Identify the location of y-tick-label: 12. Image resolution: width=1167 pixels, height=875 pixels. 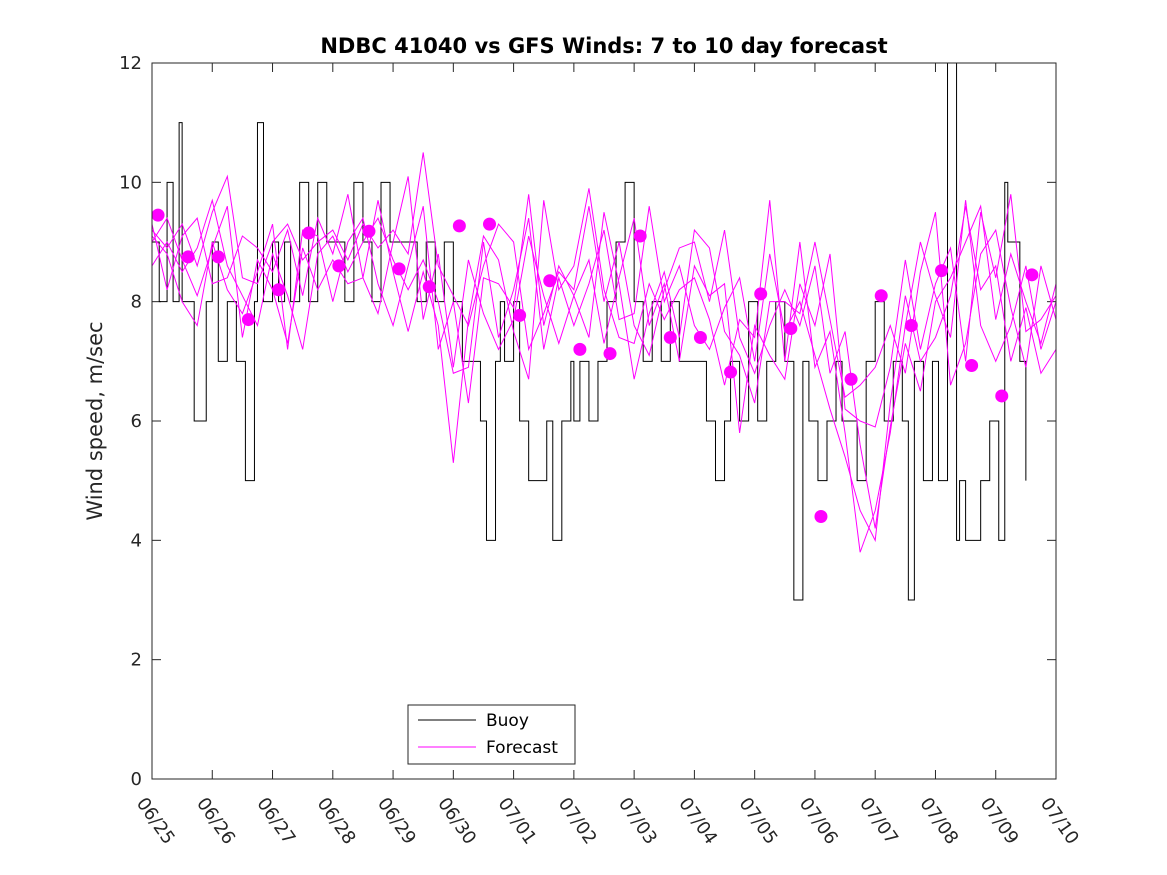
(130, 63).